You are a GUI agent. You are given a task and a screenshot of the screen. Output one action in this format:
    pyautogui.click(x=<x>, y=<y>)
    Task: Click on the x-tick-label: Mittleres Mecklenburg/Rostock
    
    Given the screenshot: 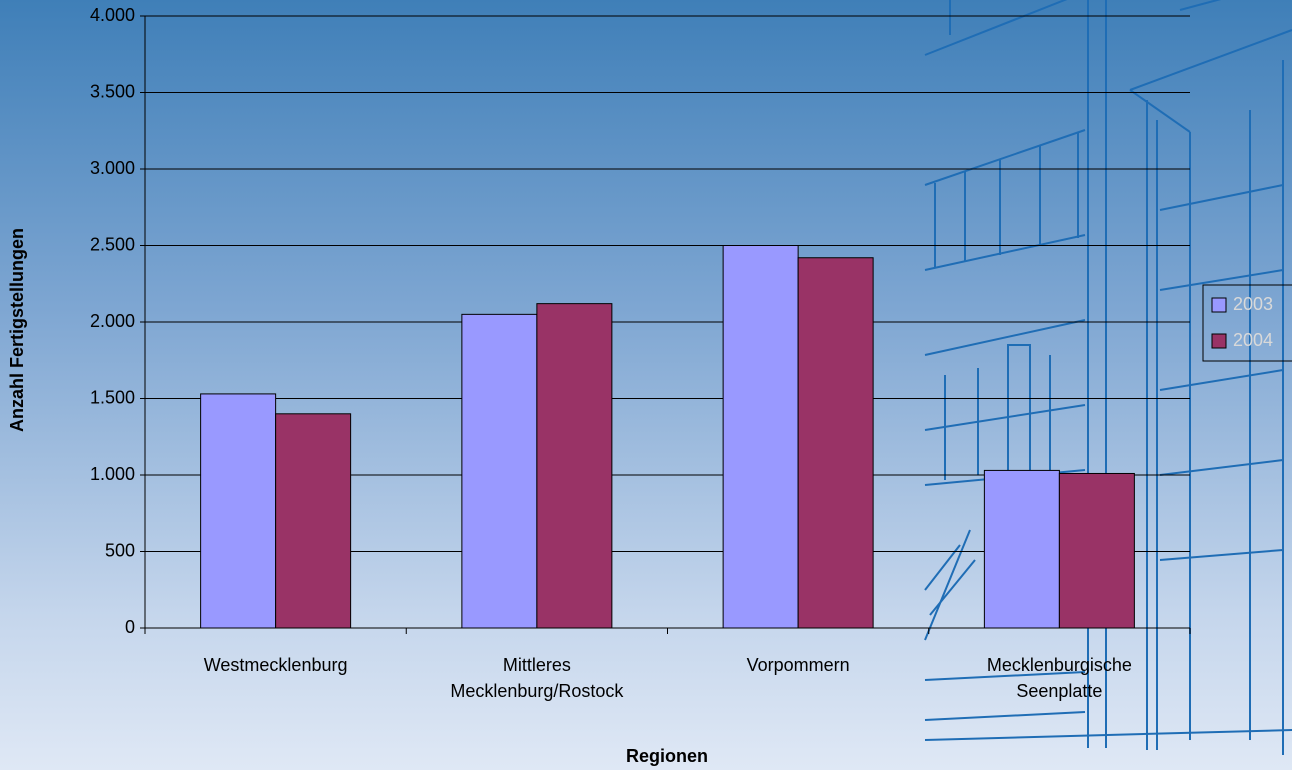 What is the action you would take?
    pyautogui.click(x=537, y=678)
    